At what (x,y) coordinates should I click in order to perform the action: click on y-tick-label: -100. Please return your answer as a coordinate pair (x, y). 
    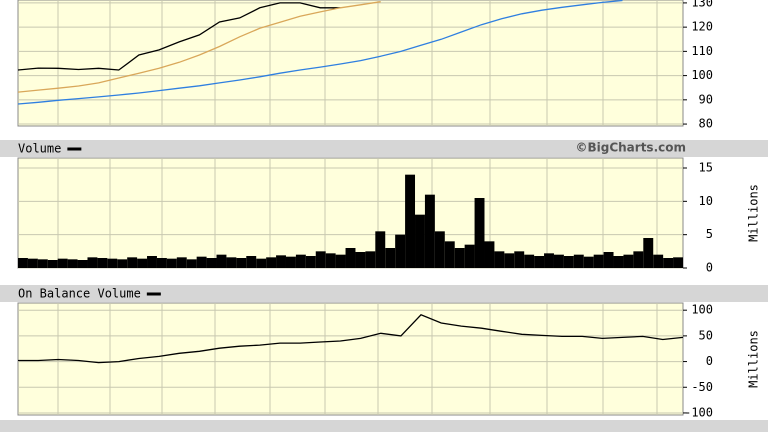
    Looking at the image, I should click on (698, 412).